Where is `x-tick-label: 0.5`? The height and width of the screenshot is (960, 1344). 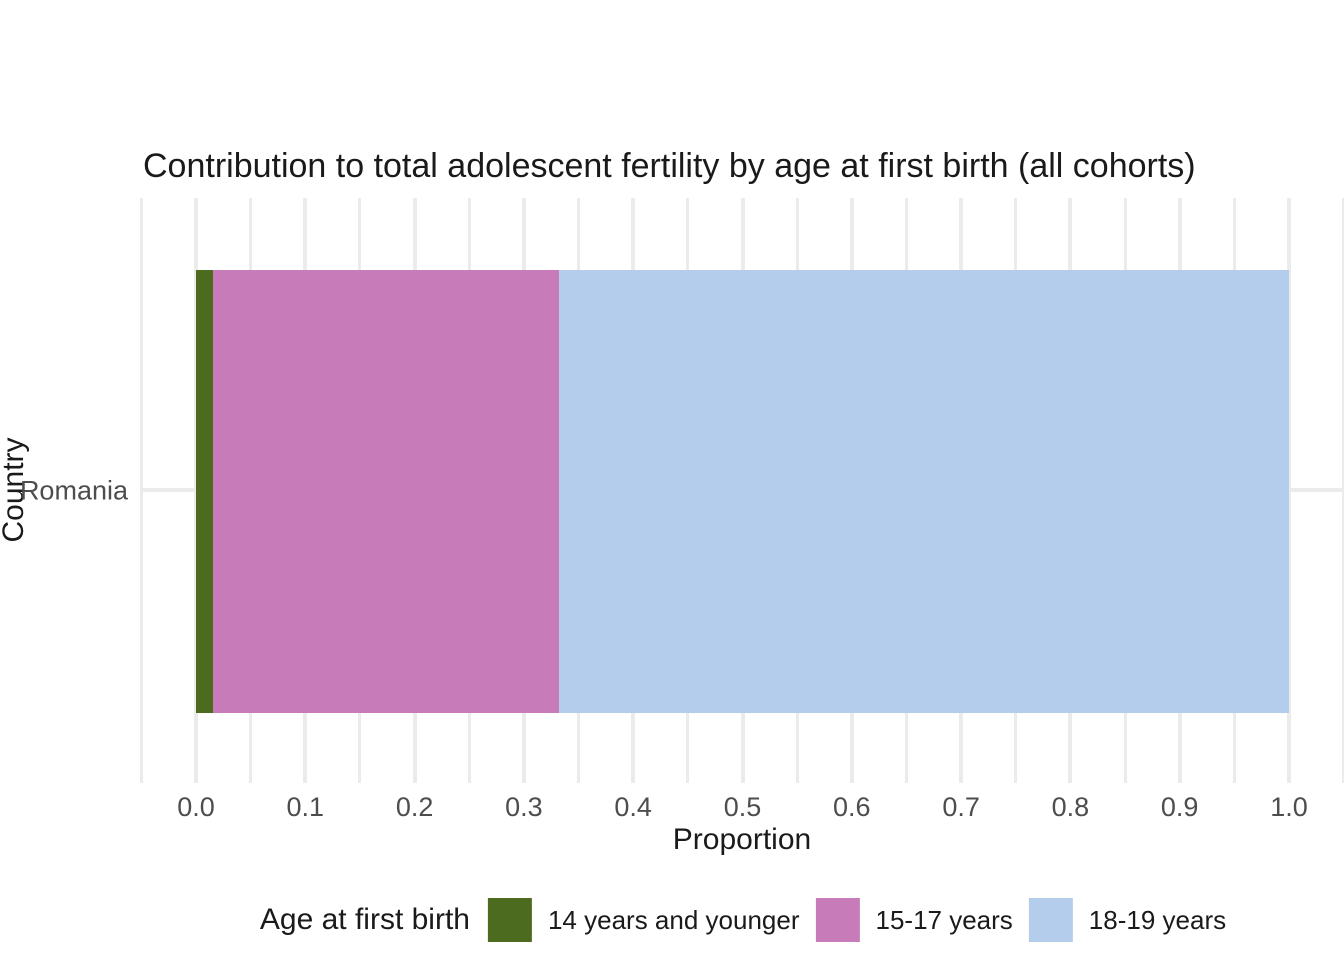
x-tick-label: 0.5 is located at coordinates (742, 807).